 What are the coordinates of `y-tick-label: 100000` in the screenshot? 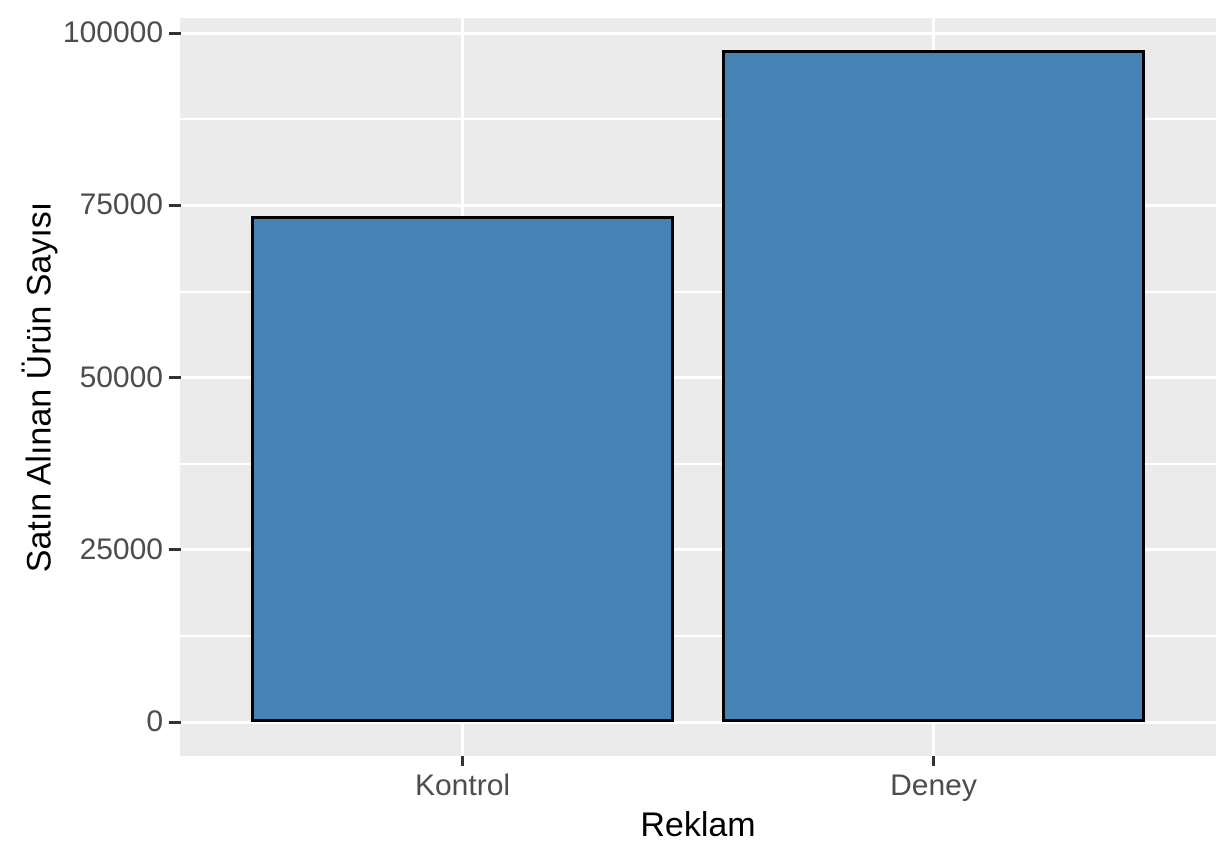 It's located at (112, 33).